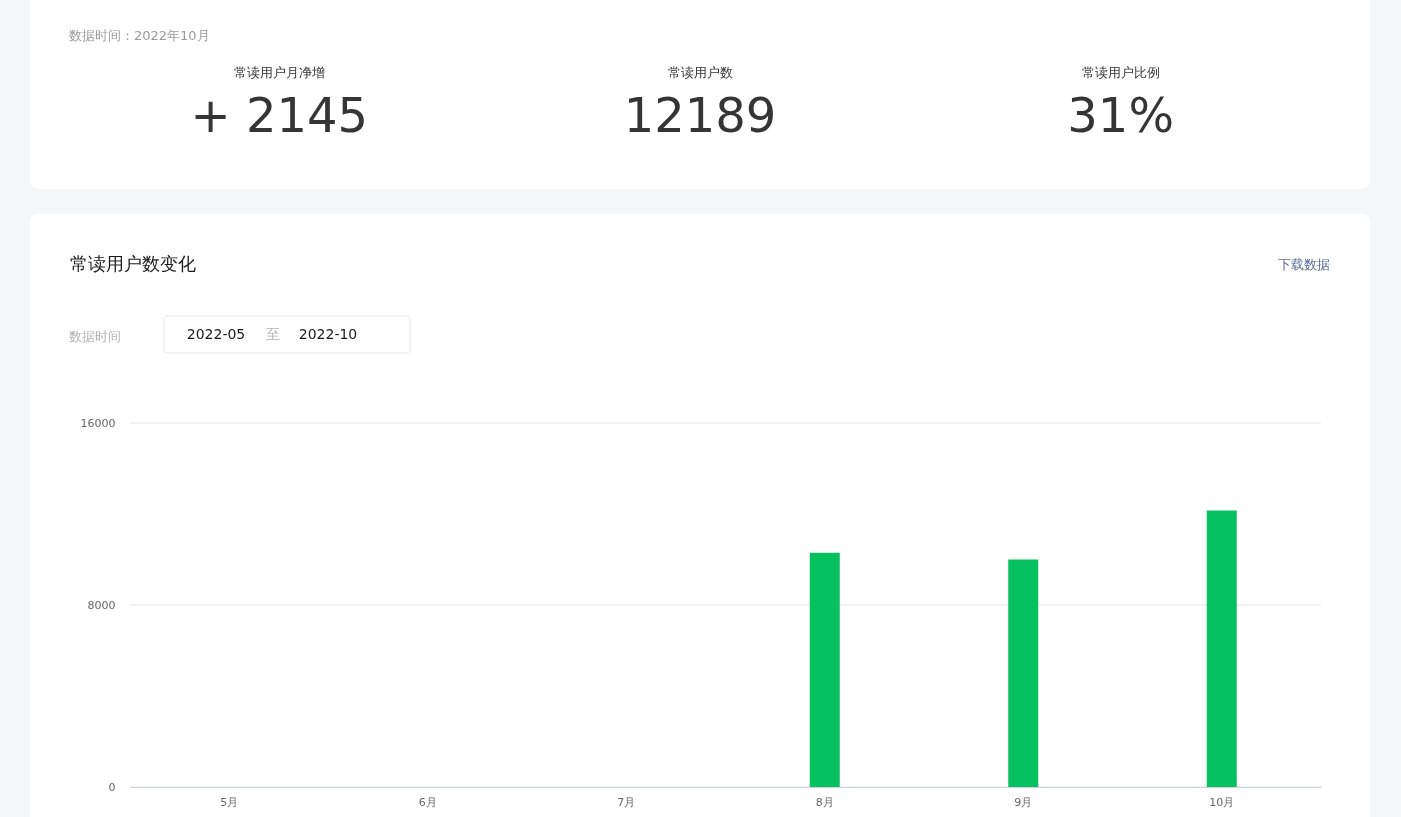 The width and height of the screenshot is (1401, 817). What do you see at coordinates (824, 802) in the screenshot?
I see `x-tick-label: 8月` at bounding box center [824, 802].